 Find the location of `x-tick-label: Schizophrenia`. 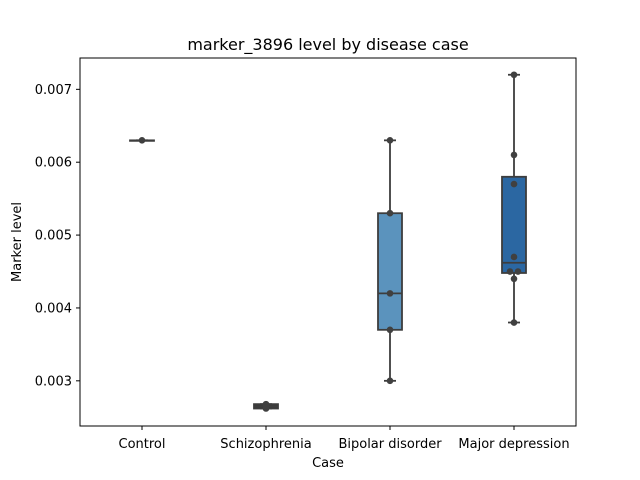

x-tick-label: Schizophrenia is located at coordinates (265, 444).